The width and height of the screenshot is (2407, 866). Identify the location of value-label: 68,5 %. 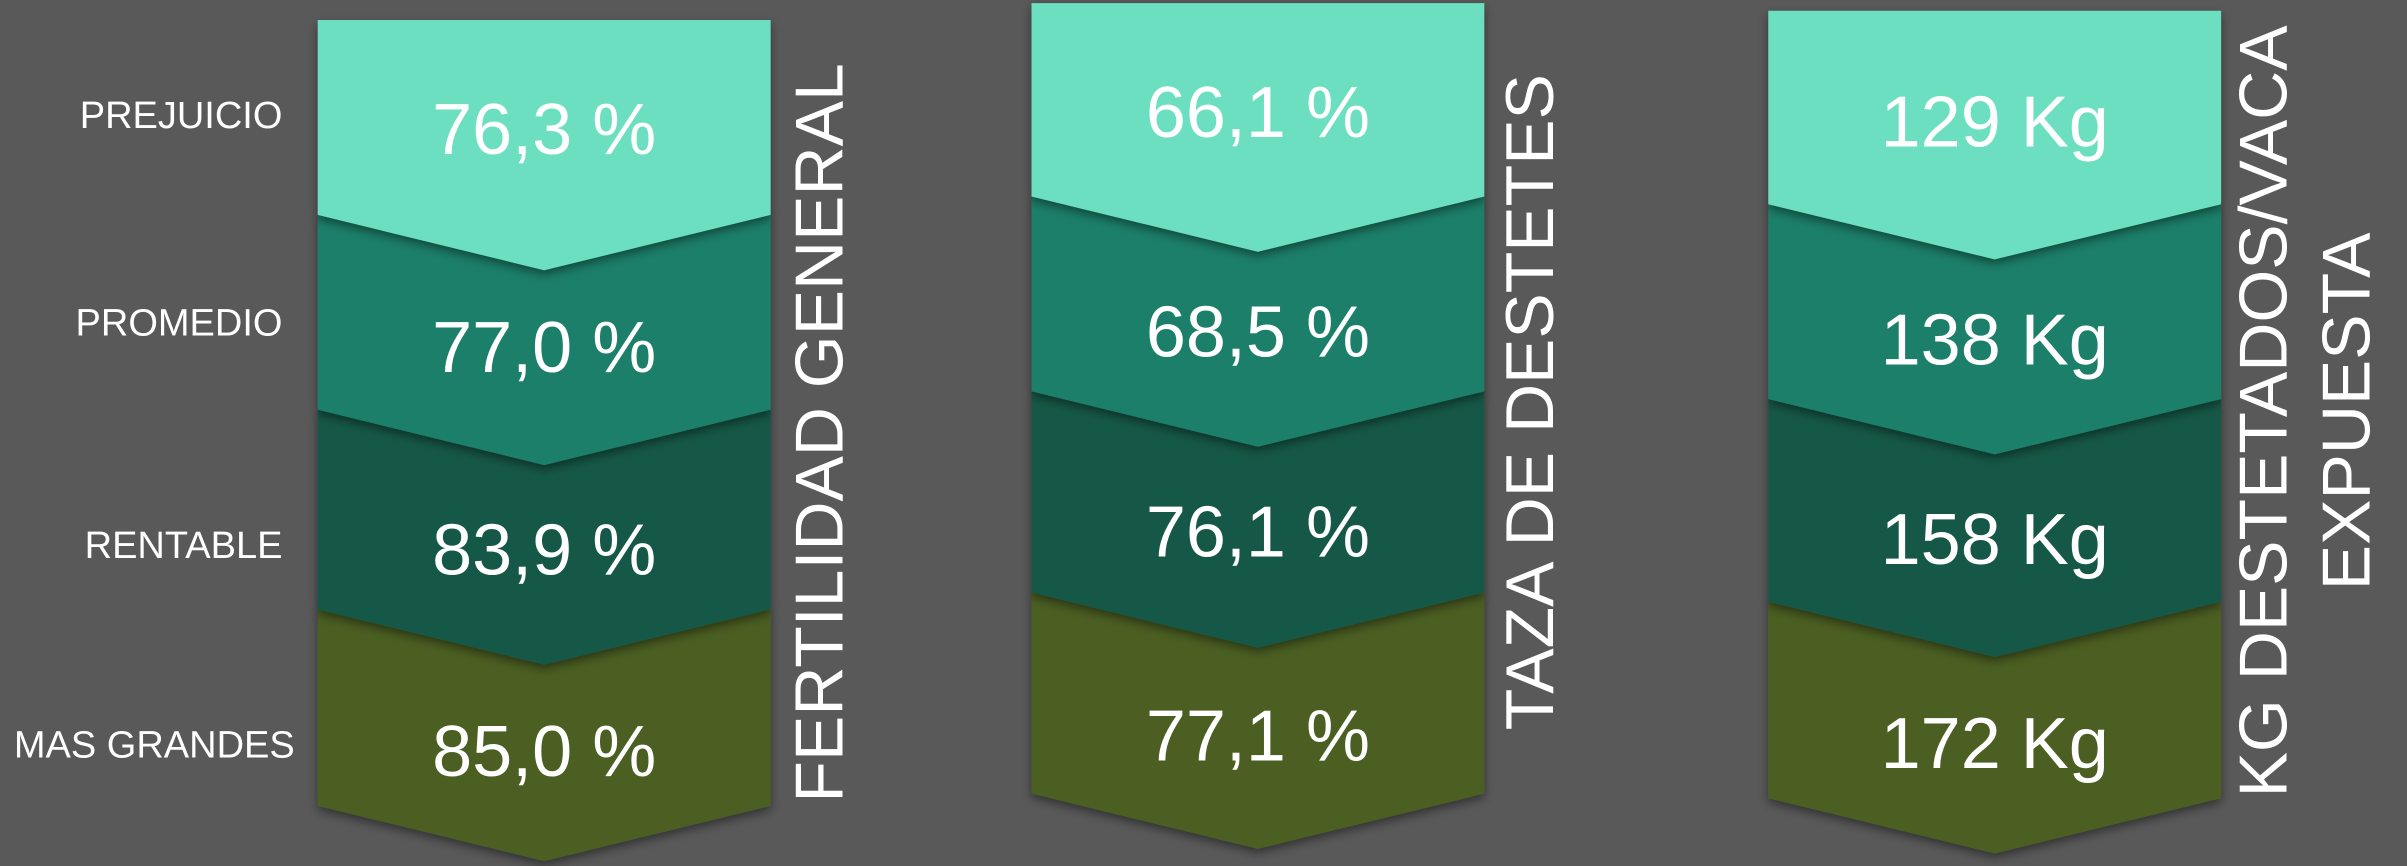
(1258, 333).